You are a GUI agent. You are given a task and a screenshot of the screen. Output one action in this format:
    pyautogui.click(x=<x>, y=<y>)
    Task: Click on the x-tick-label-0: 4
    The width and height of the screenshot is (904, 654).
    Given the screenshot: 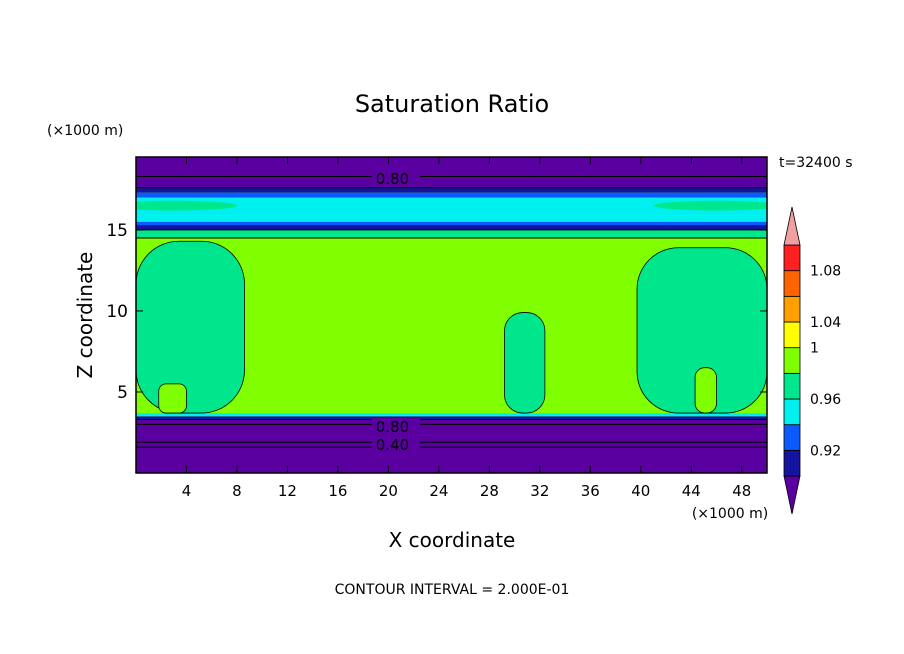 What is the action you would take?
    pyautogui.click(x=187, y=491)
    